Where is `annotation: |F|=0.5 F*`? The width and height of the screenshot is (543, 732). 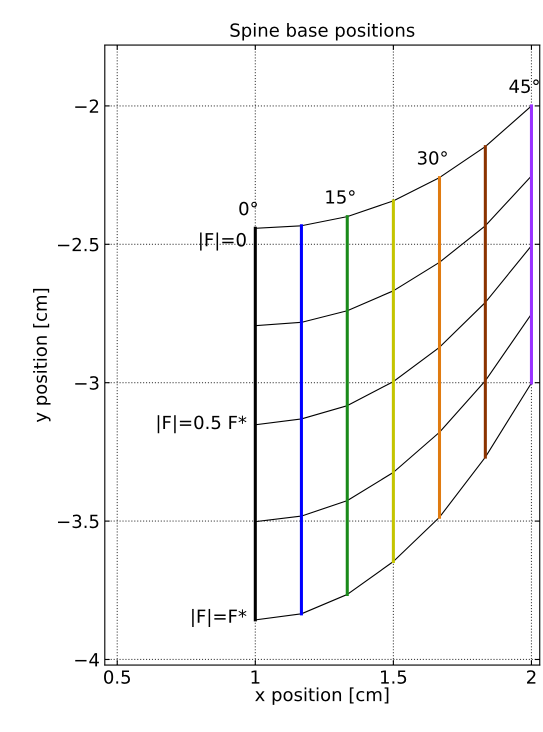 annotation: |F|=0.5 F* is located at coordinates (202, 424).